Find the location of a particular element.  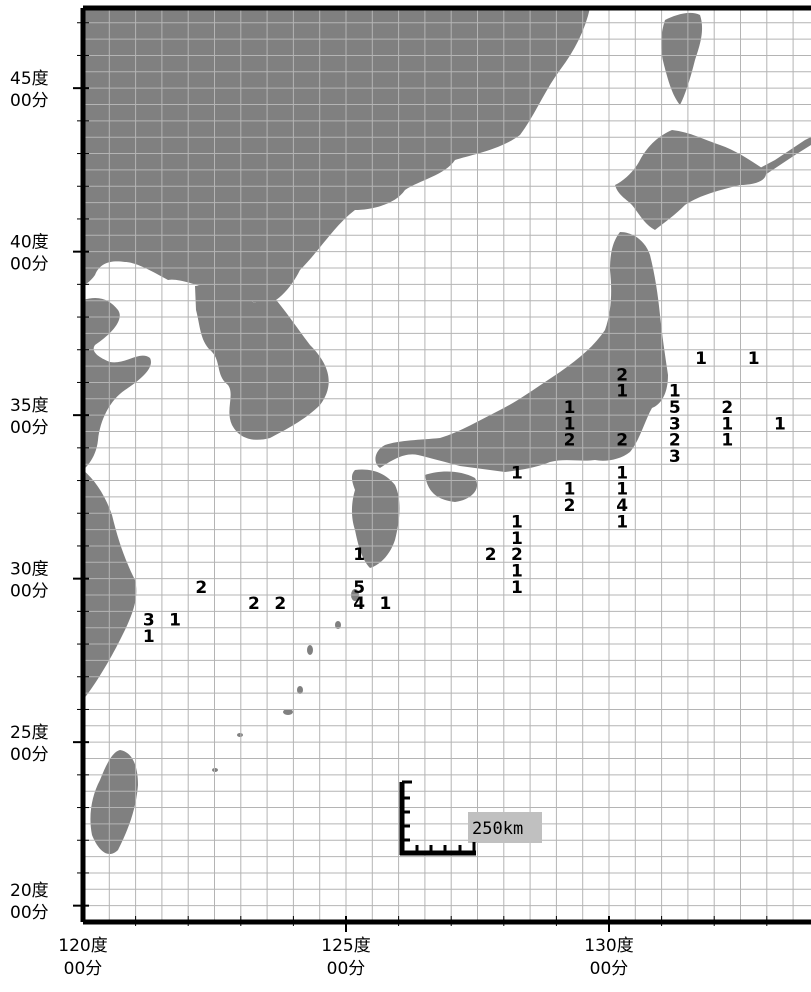

lat-label-deg: 30度 is located at coordinates (29, 570).